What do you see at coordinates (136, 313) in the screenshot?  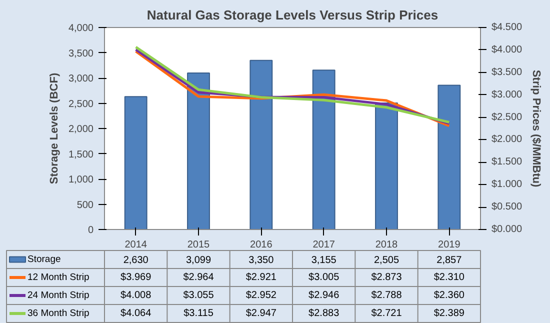 I see `data-label: $4.064` at bounding box center [136, 313].